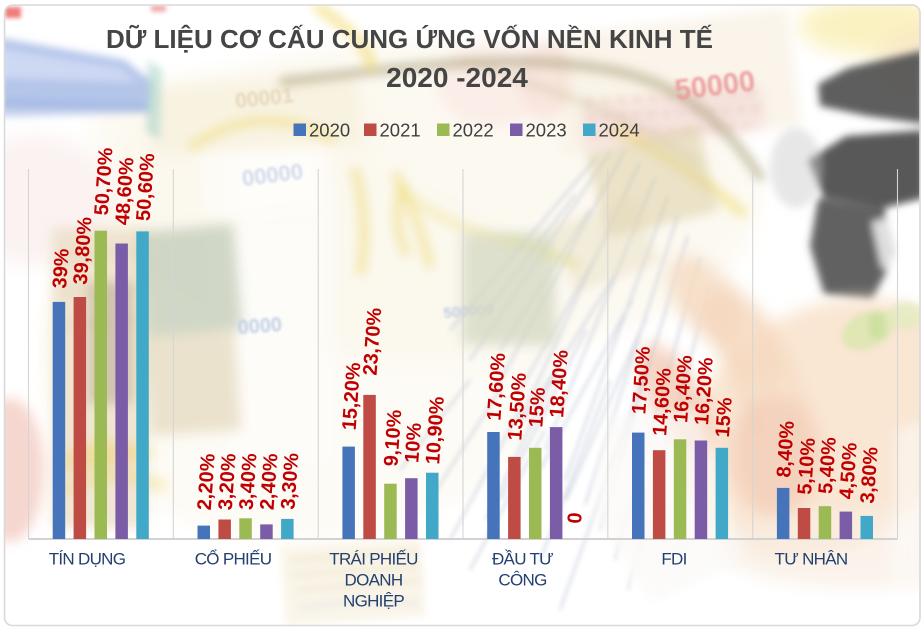  What do you see at coordinates (807, 466) in the screenshot?
I see `svg-text: 5,10%` at bounding box center [807, 466].